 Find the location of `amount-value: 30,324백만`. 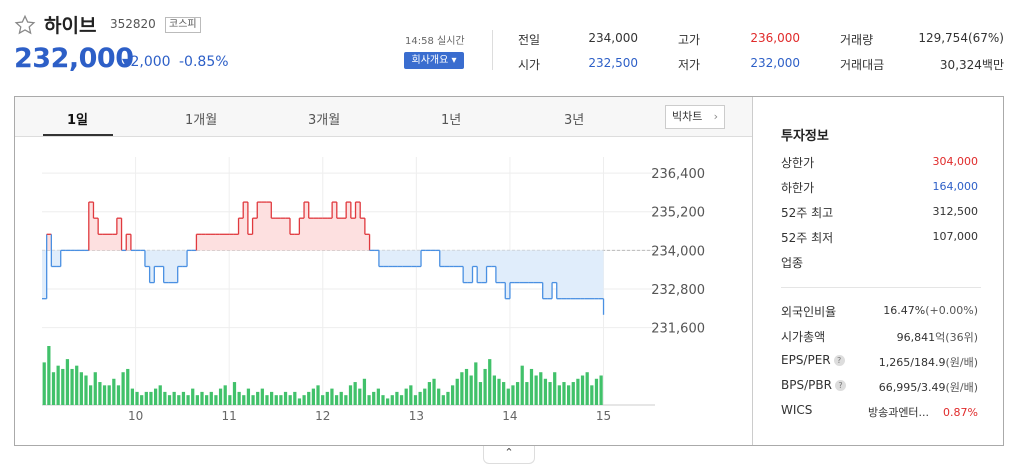

amount-value: 30,324백만 is located at coordinates (971, 65).